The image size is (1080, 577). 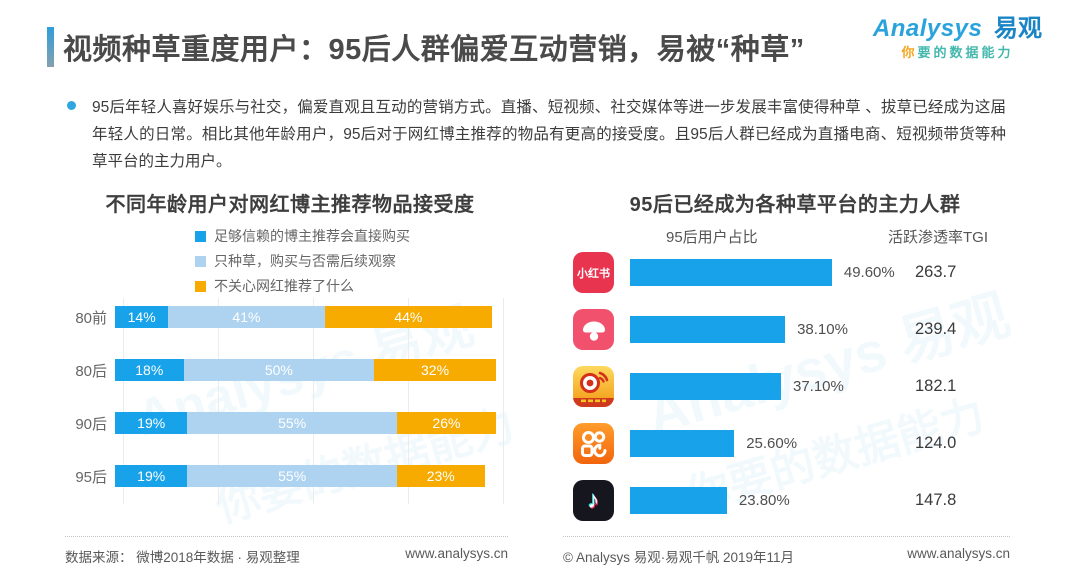 I want to click on footer-left: 数据来源： 微博2018年数据 · 易观整理 www.analysys.cn, so click(x=286, y=551).